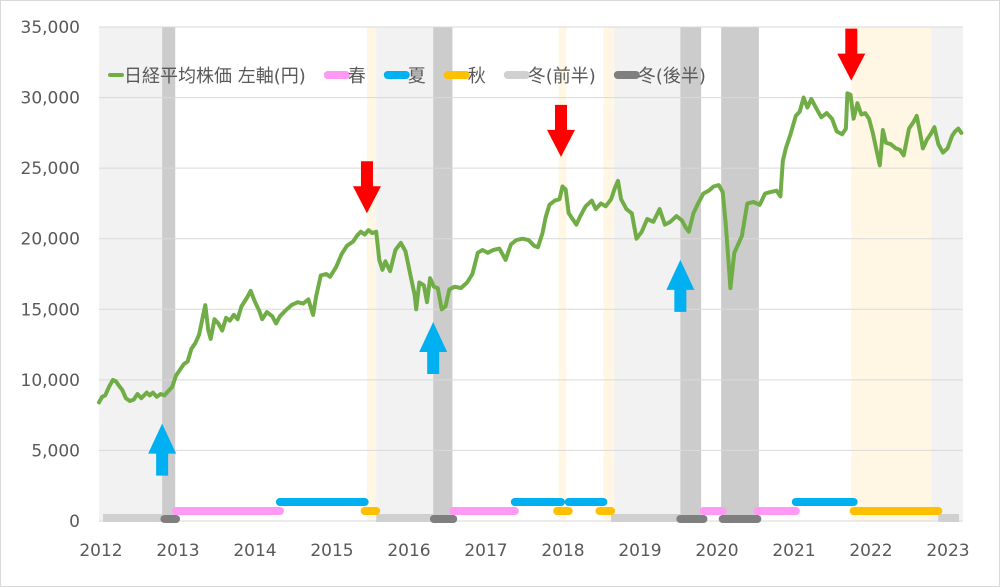 The width and height of the screenshot is (1000, 587). I want to click on legend-label-nikkei: 日経平均株価 左軸(円), so click(215, 76).